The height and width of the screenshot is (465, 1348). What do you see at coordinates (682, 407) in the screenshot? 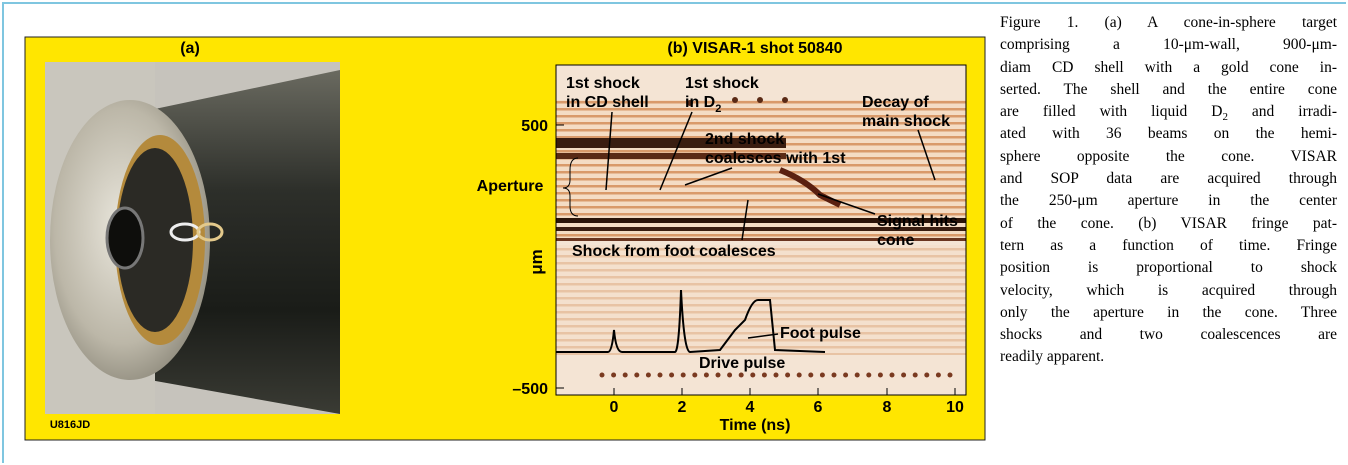
I see `x-tick-label: 2` at bounding box center [682, 407].